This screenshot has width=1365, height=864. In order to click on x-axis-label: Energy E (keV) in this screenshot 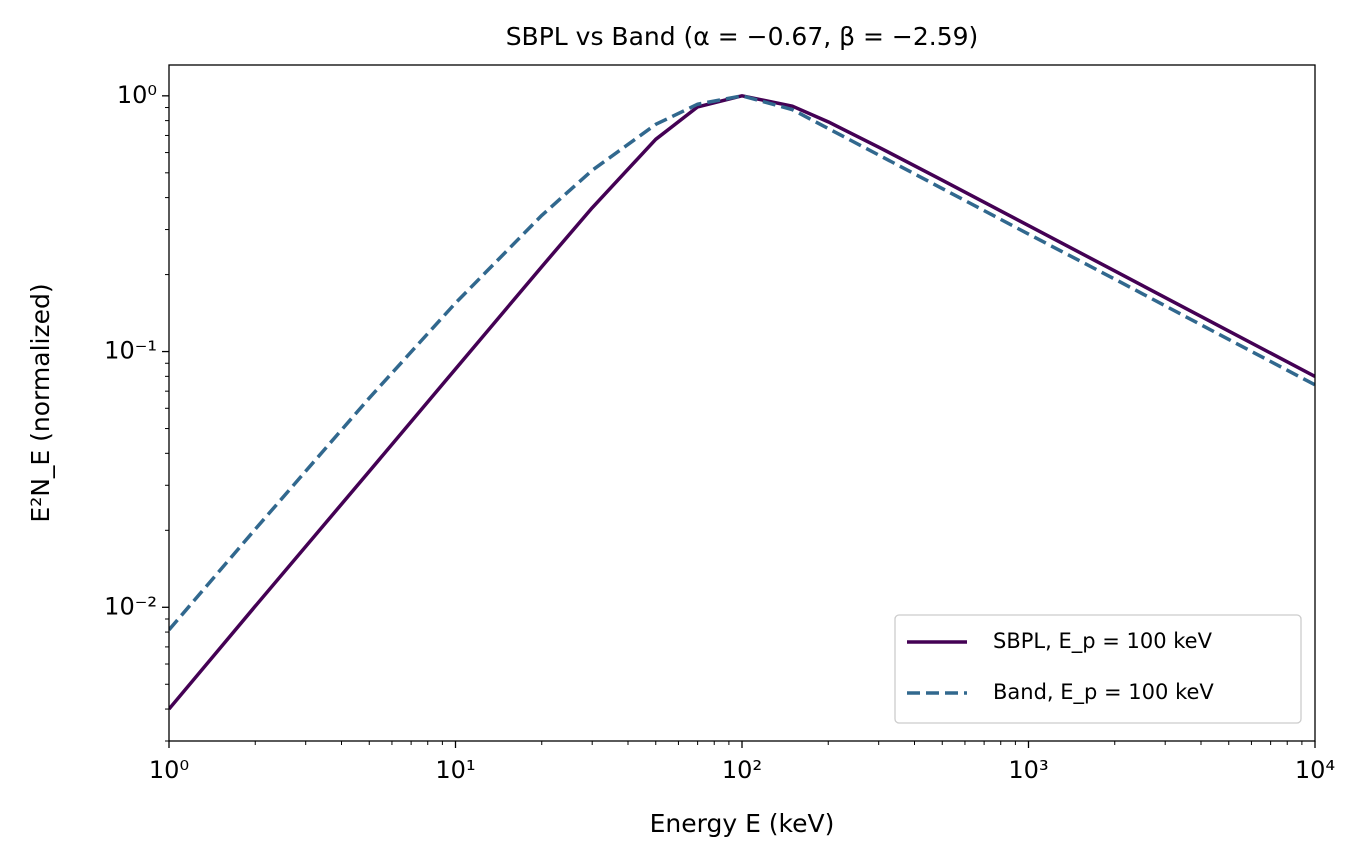, I will do `click(742, 823)`.